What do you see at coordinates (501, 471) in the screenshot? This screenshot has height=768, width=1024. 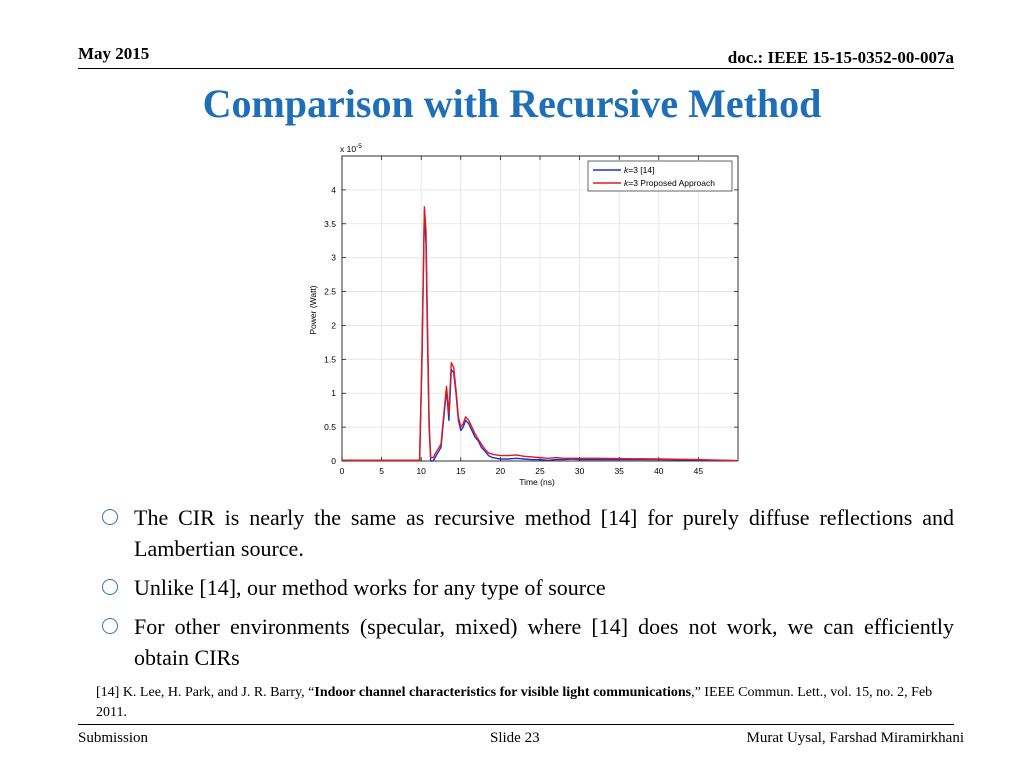 I see `x-tick-label: 20` at bounding box center [501, 471].